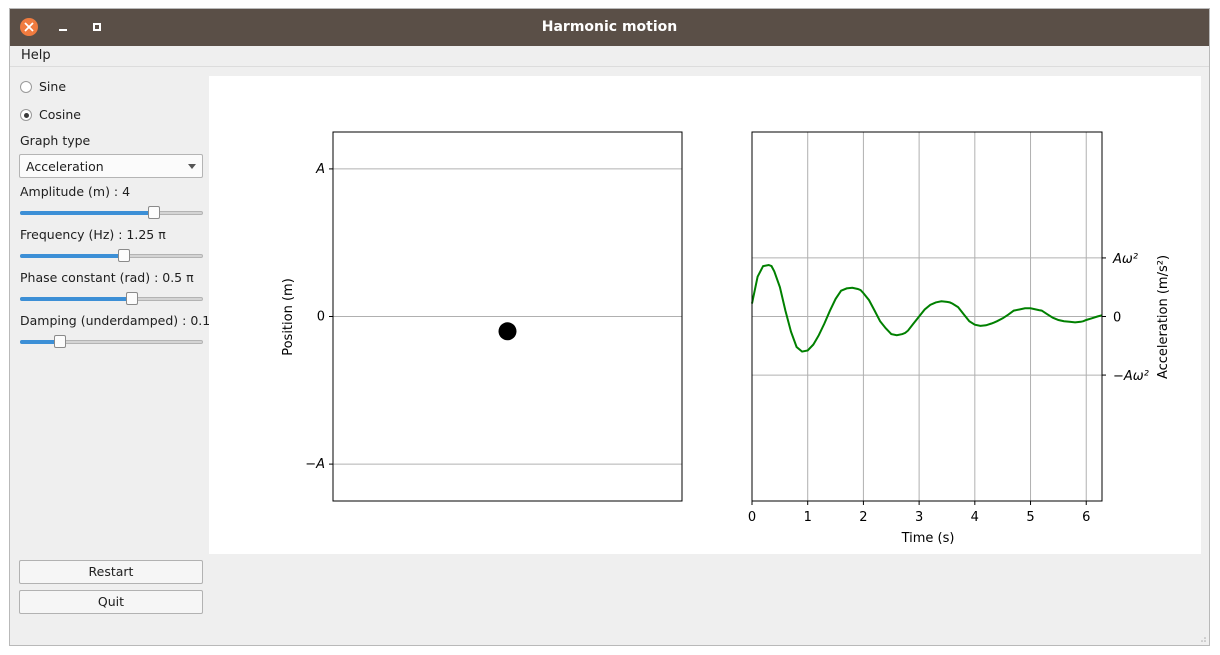  What do you see at coordinates (863, 517) in the screenshot?
I see `acceleration-xtick-label: 2` at bounding box center [863, 517].